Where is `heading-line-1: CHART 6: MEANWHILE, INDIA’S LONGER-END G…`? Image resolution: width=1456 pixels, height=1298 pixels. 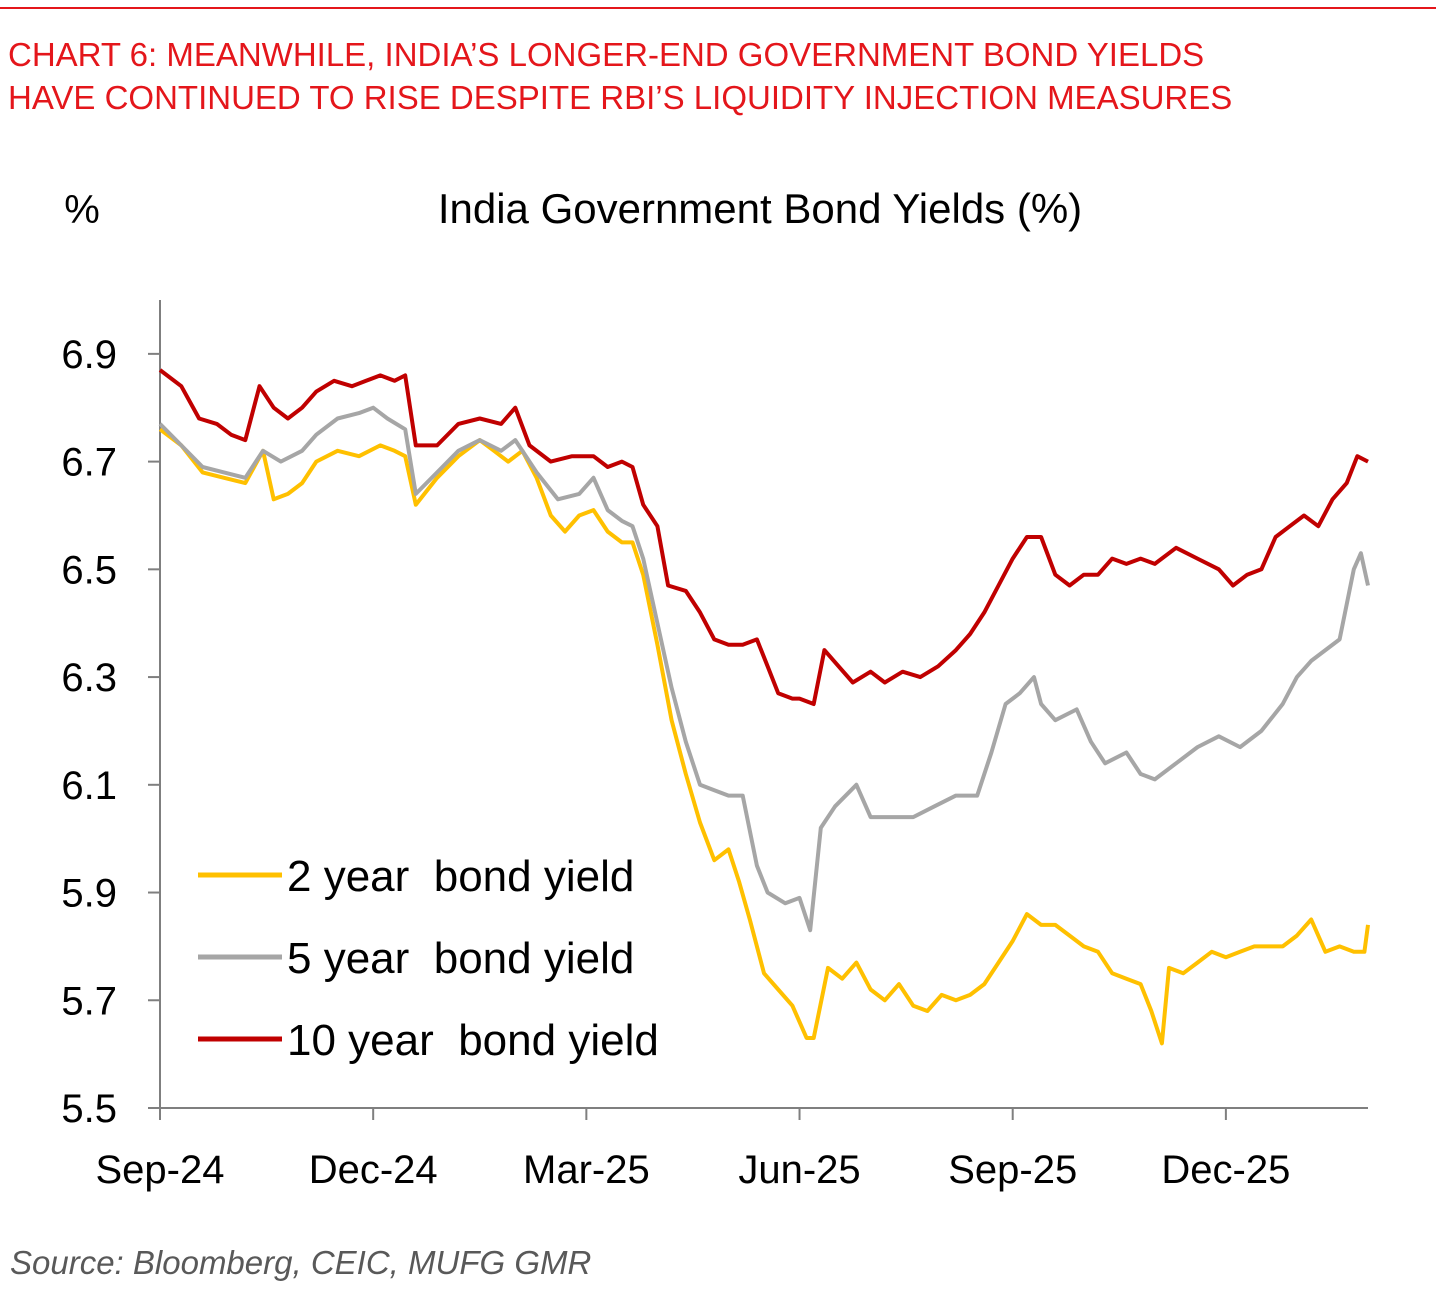 heading-line-1: CHART 6: MEANWHILE, INDIA’S LONGER-END G… is located at coordinates (606, 54).